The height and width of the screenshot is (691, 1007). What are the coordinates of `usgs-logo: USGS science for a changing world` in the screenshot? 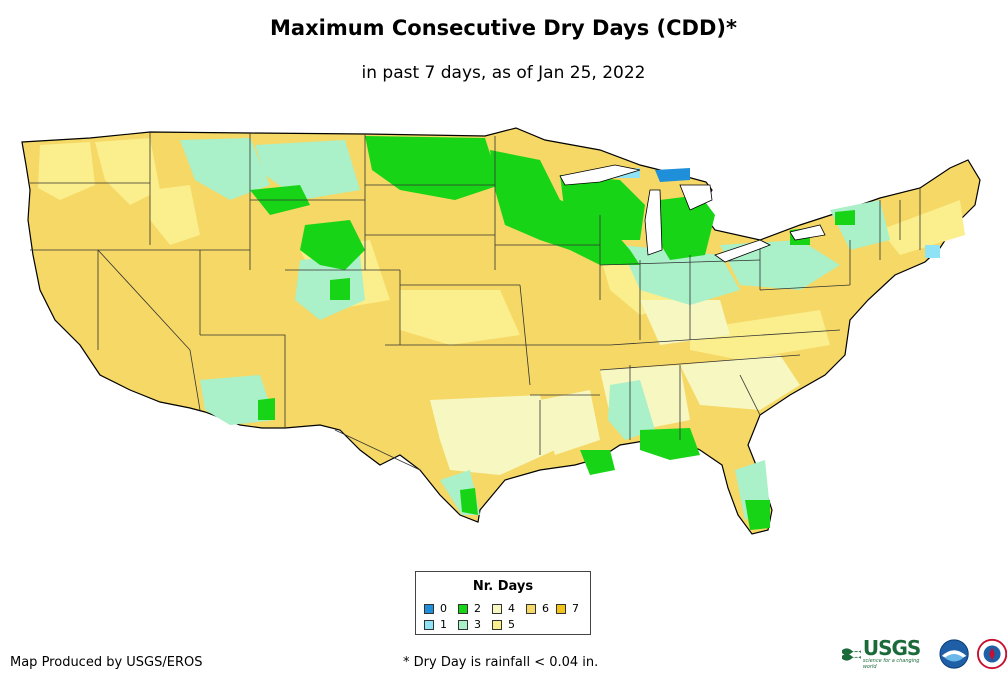 It's located at (886, 654).